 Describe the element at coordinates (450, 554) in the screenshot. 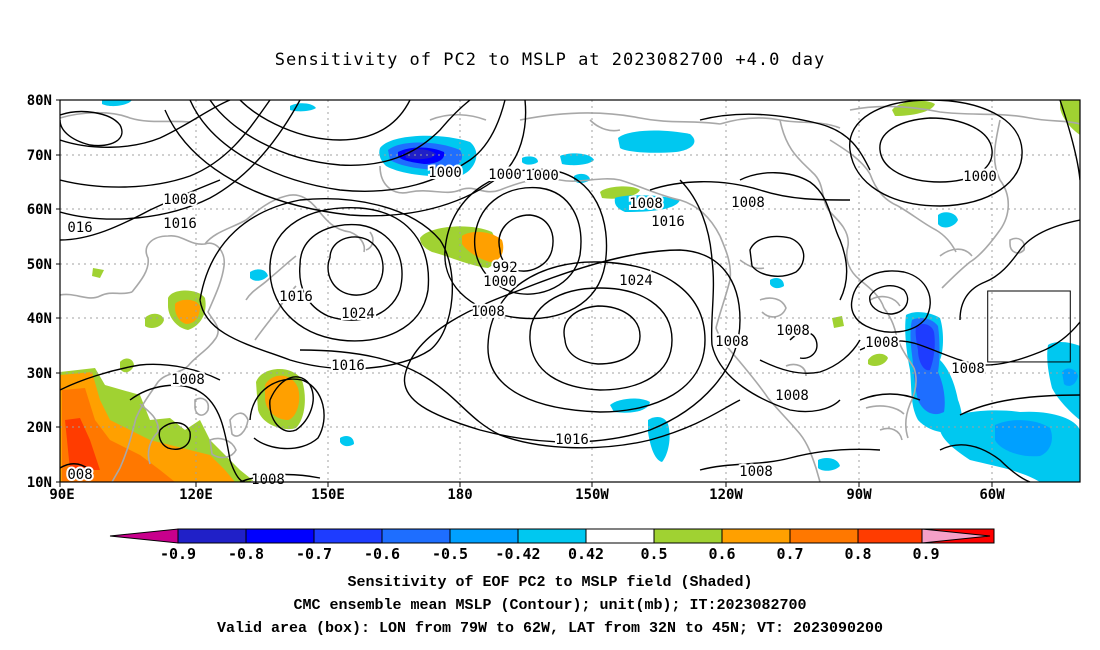

I see `colorbar-tick-label: -0.5` at that location.